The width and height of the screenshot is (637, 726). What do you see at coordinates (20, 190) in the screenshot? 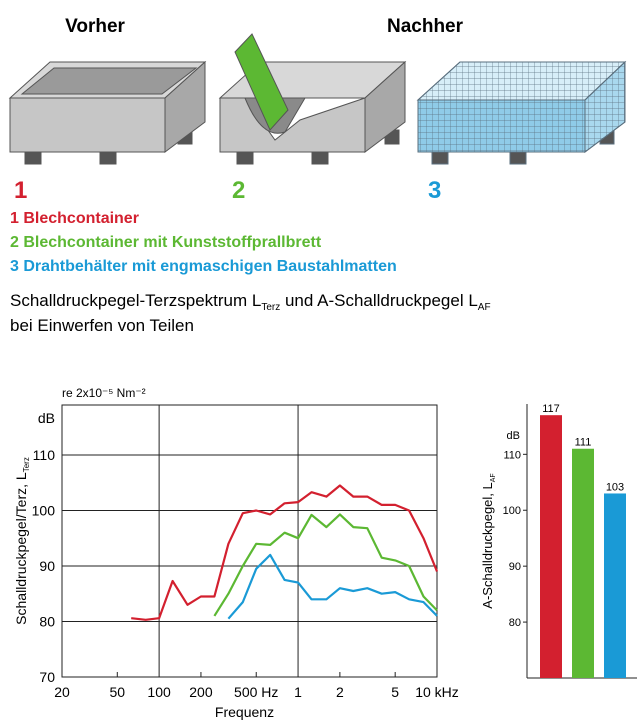
I see `marker-number: 1` at bounding box center [20, 190].